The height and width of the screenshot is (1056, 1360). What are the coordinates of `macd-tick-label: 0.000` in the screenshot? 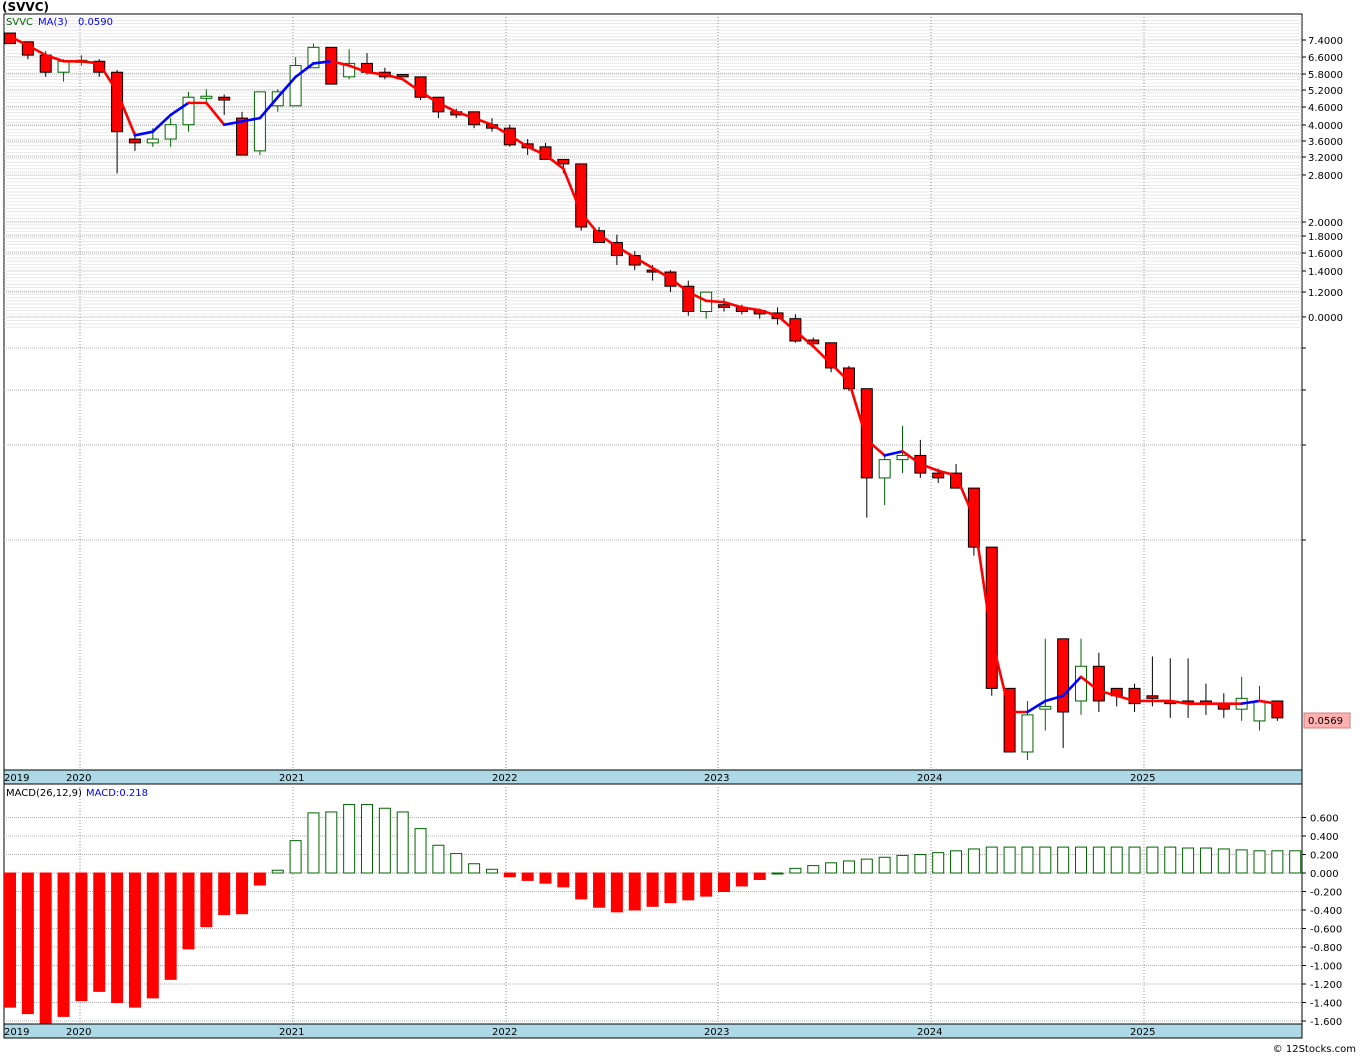 It's located at (1324, 874).